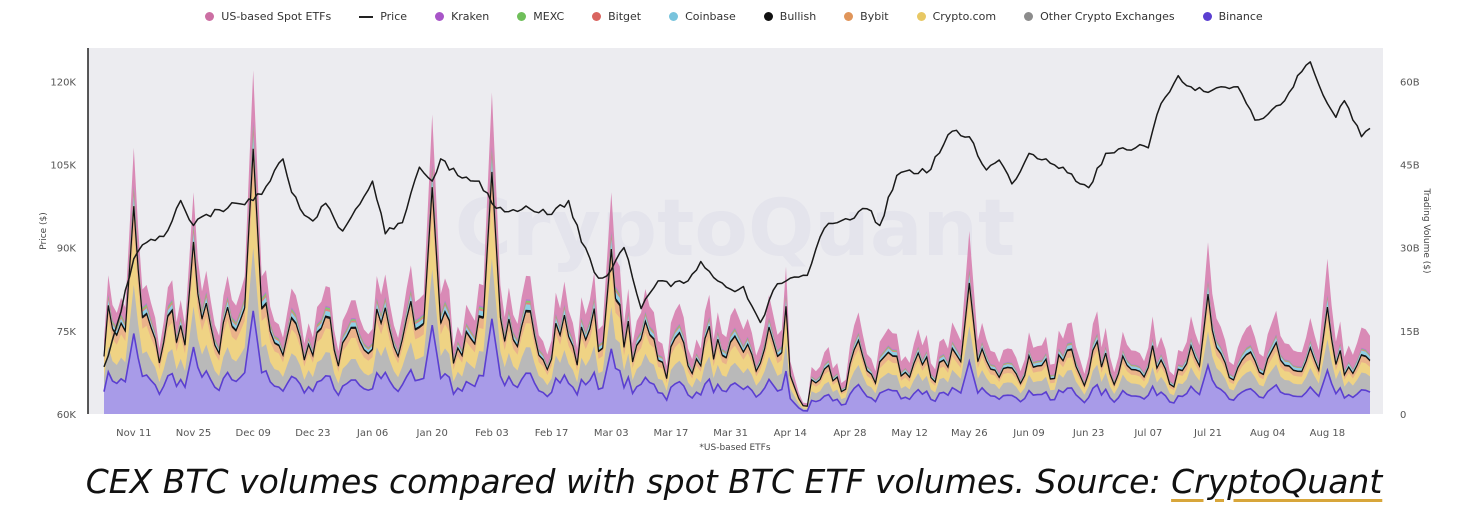 The width and height of the screenshot is (1468, 530). I want to click on x-tick-label: Mar 31, so click(730, 433).